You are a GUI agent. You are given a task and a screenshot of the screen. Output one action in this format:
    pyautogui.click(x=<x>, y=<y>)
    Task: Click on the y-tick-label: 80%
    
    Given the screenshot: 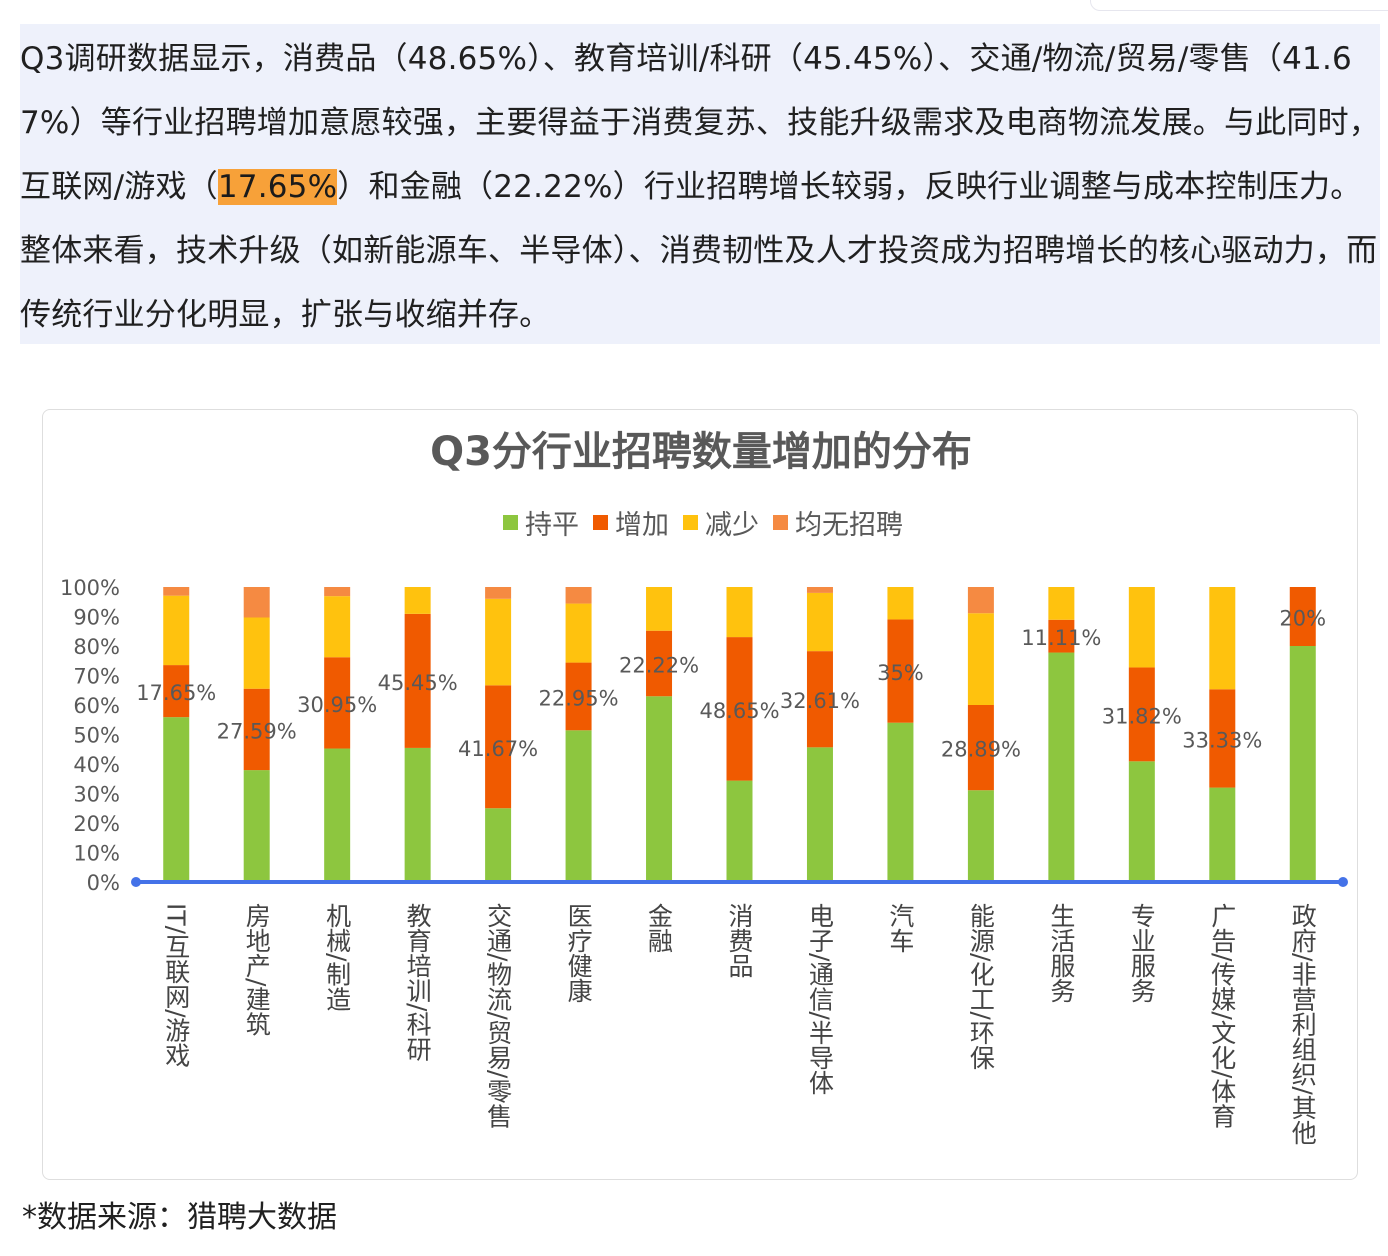 What is the action you would take?
    pyautogui.click(x=96, y=647)
    